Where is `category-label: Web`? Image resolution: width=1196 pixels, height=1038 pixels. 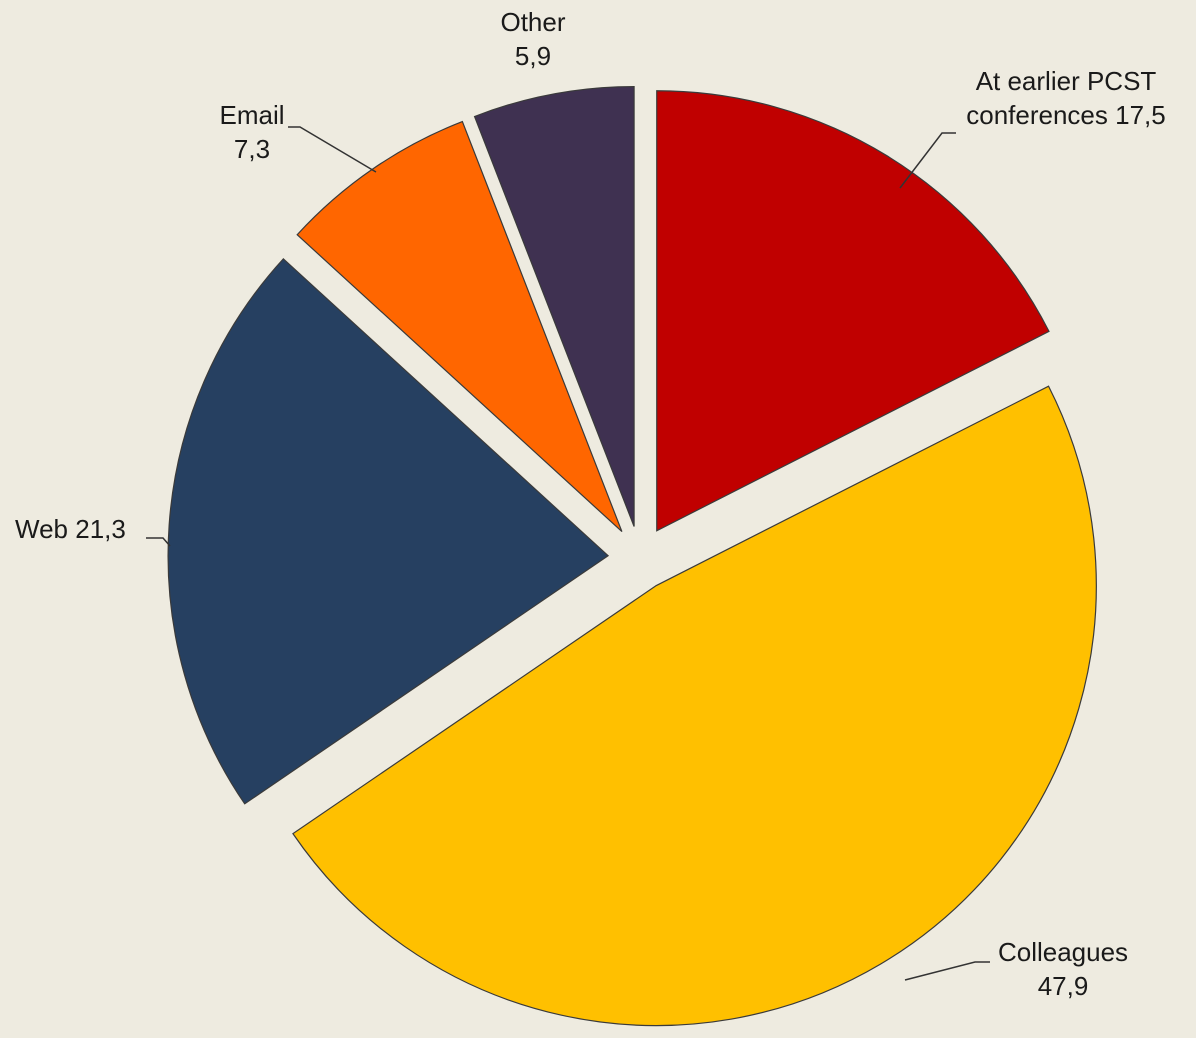
category-label: Web is located at coordinates (41, 529).